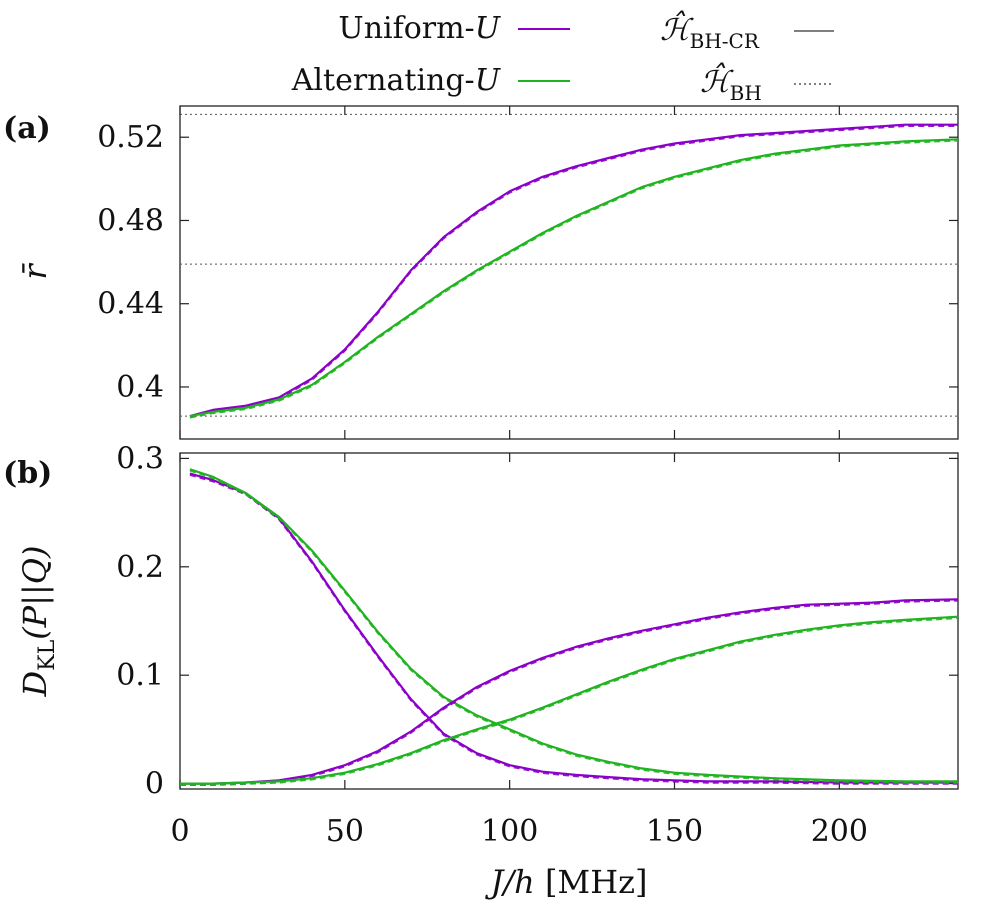 The image size is (996, 905). Describe the element at coordinates (154, 784) in the screenshot. I see `y-tick-label: 0` at that location.